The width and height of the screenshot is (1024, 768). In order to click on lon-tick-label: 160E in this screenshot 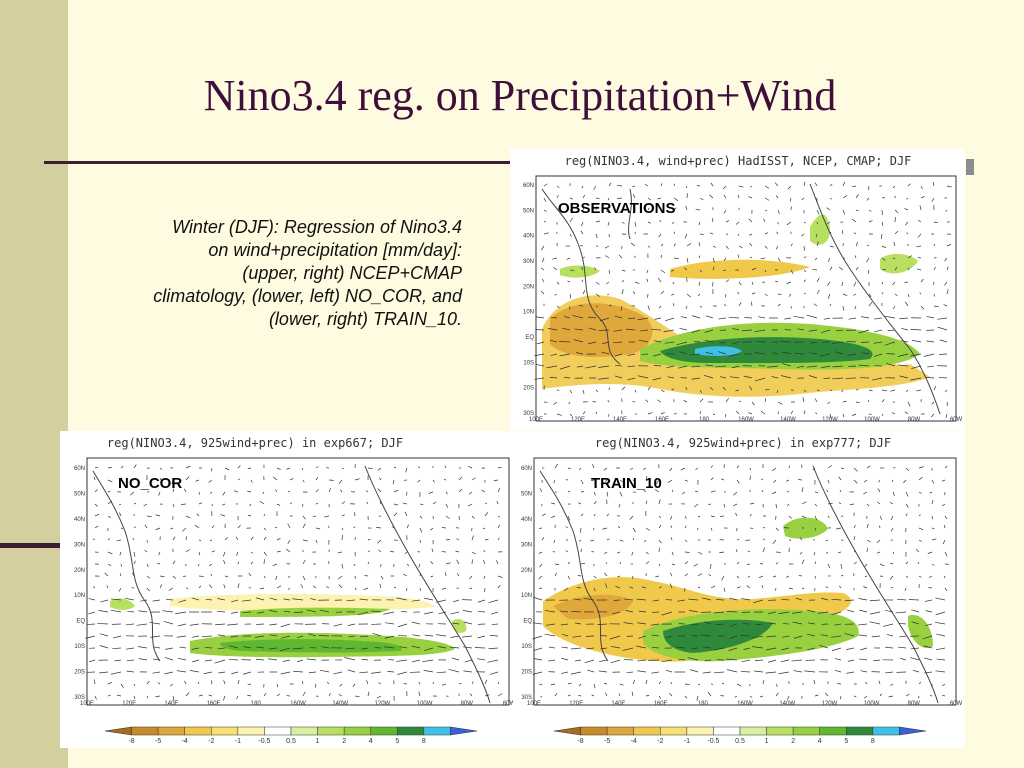, I will do `click(661, 704)`.